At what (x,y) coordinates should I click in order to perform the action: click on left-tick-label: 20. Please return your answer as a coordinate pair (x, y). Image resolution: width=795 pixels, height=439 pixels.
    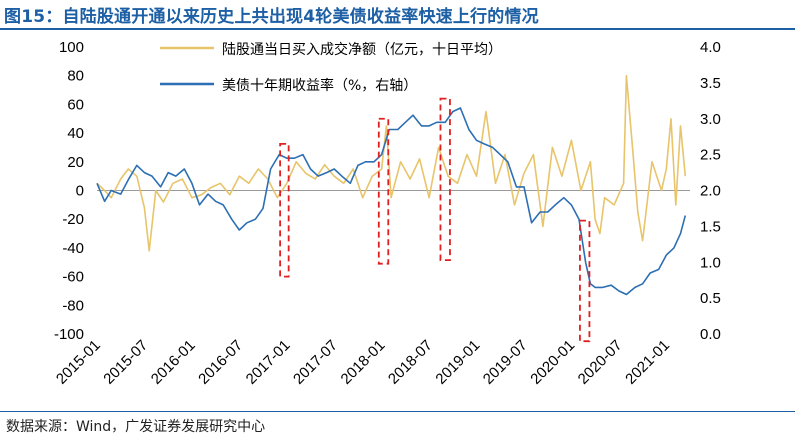
    Looking at the image, I should click on (75, 162).